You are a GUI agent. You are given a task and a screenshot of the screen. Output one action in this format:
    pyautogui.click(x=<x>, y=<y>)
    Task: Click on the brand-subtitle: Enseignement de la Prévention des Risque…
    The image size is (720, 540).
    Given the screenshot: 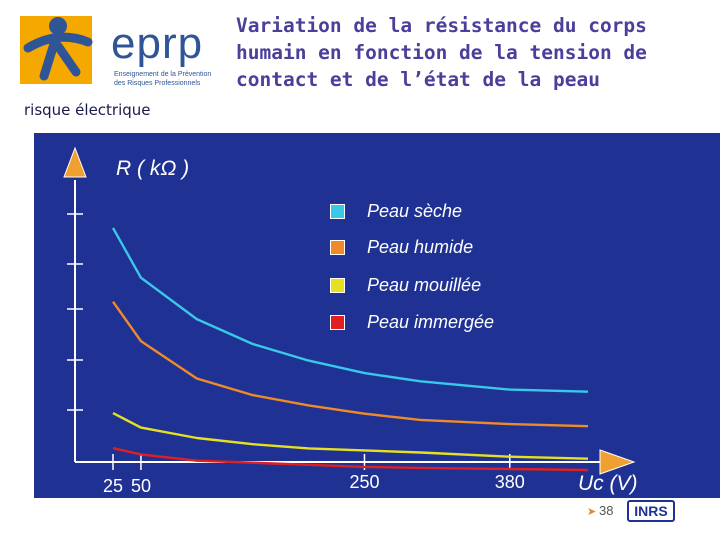 What is the action you would take?
    pyautogui.click(x=163, y=79)
    